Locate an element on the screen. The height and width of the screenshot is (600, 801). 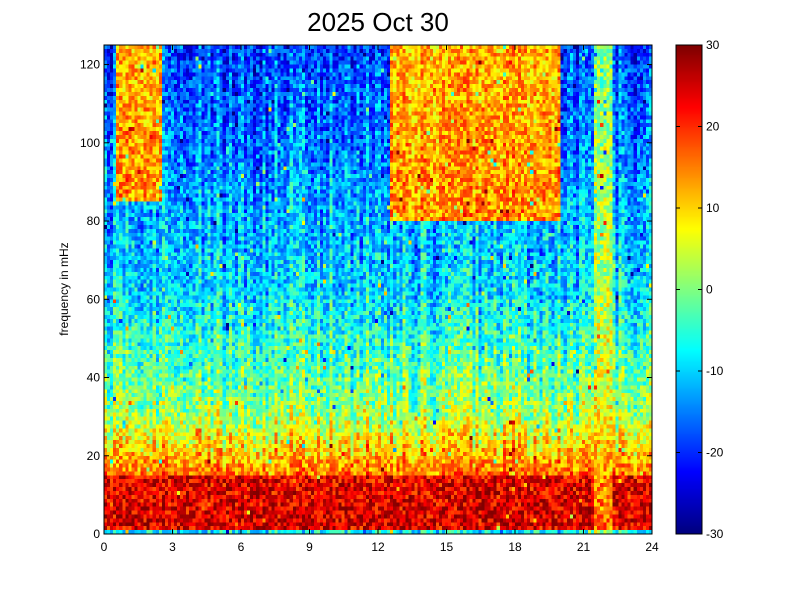
y-tick-label: 80 is located at coordinates (94, 221).